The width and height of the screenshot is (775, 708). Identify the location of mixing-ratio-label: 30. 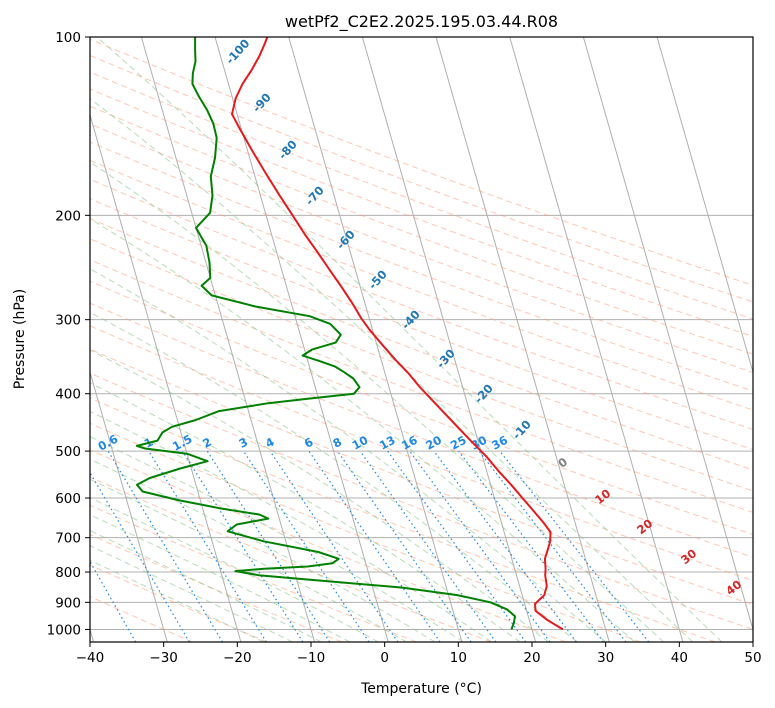
(478, 443).